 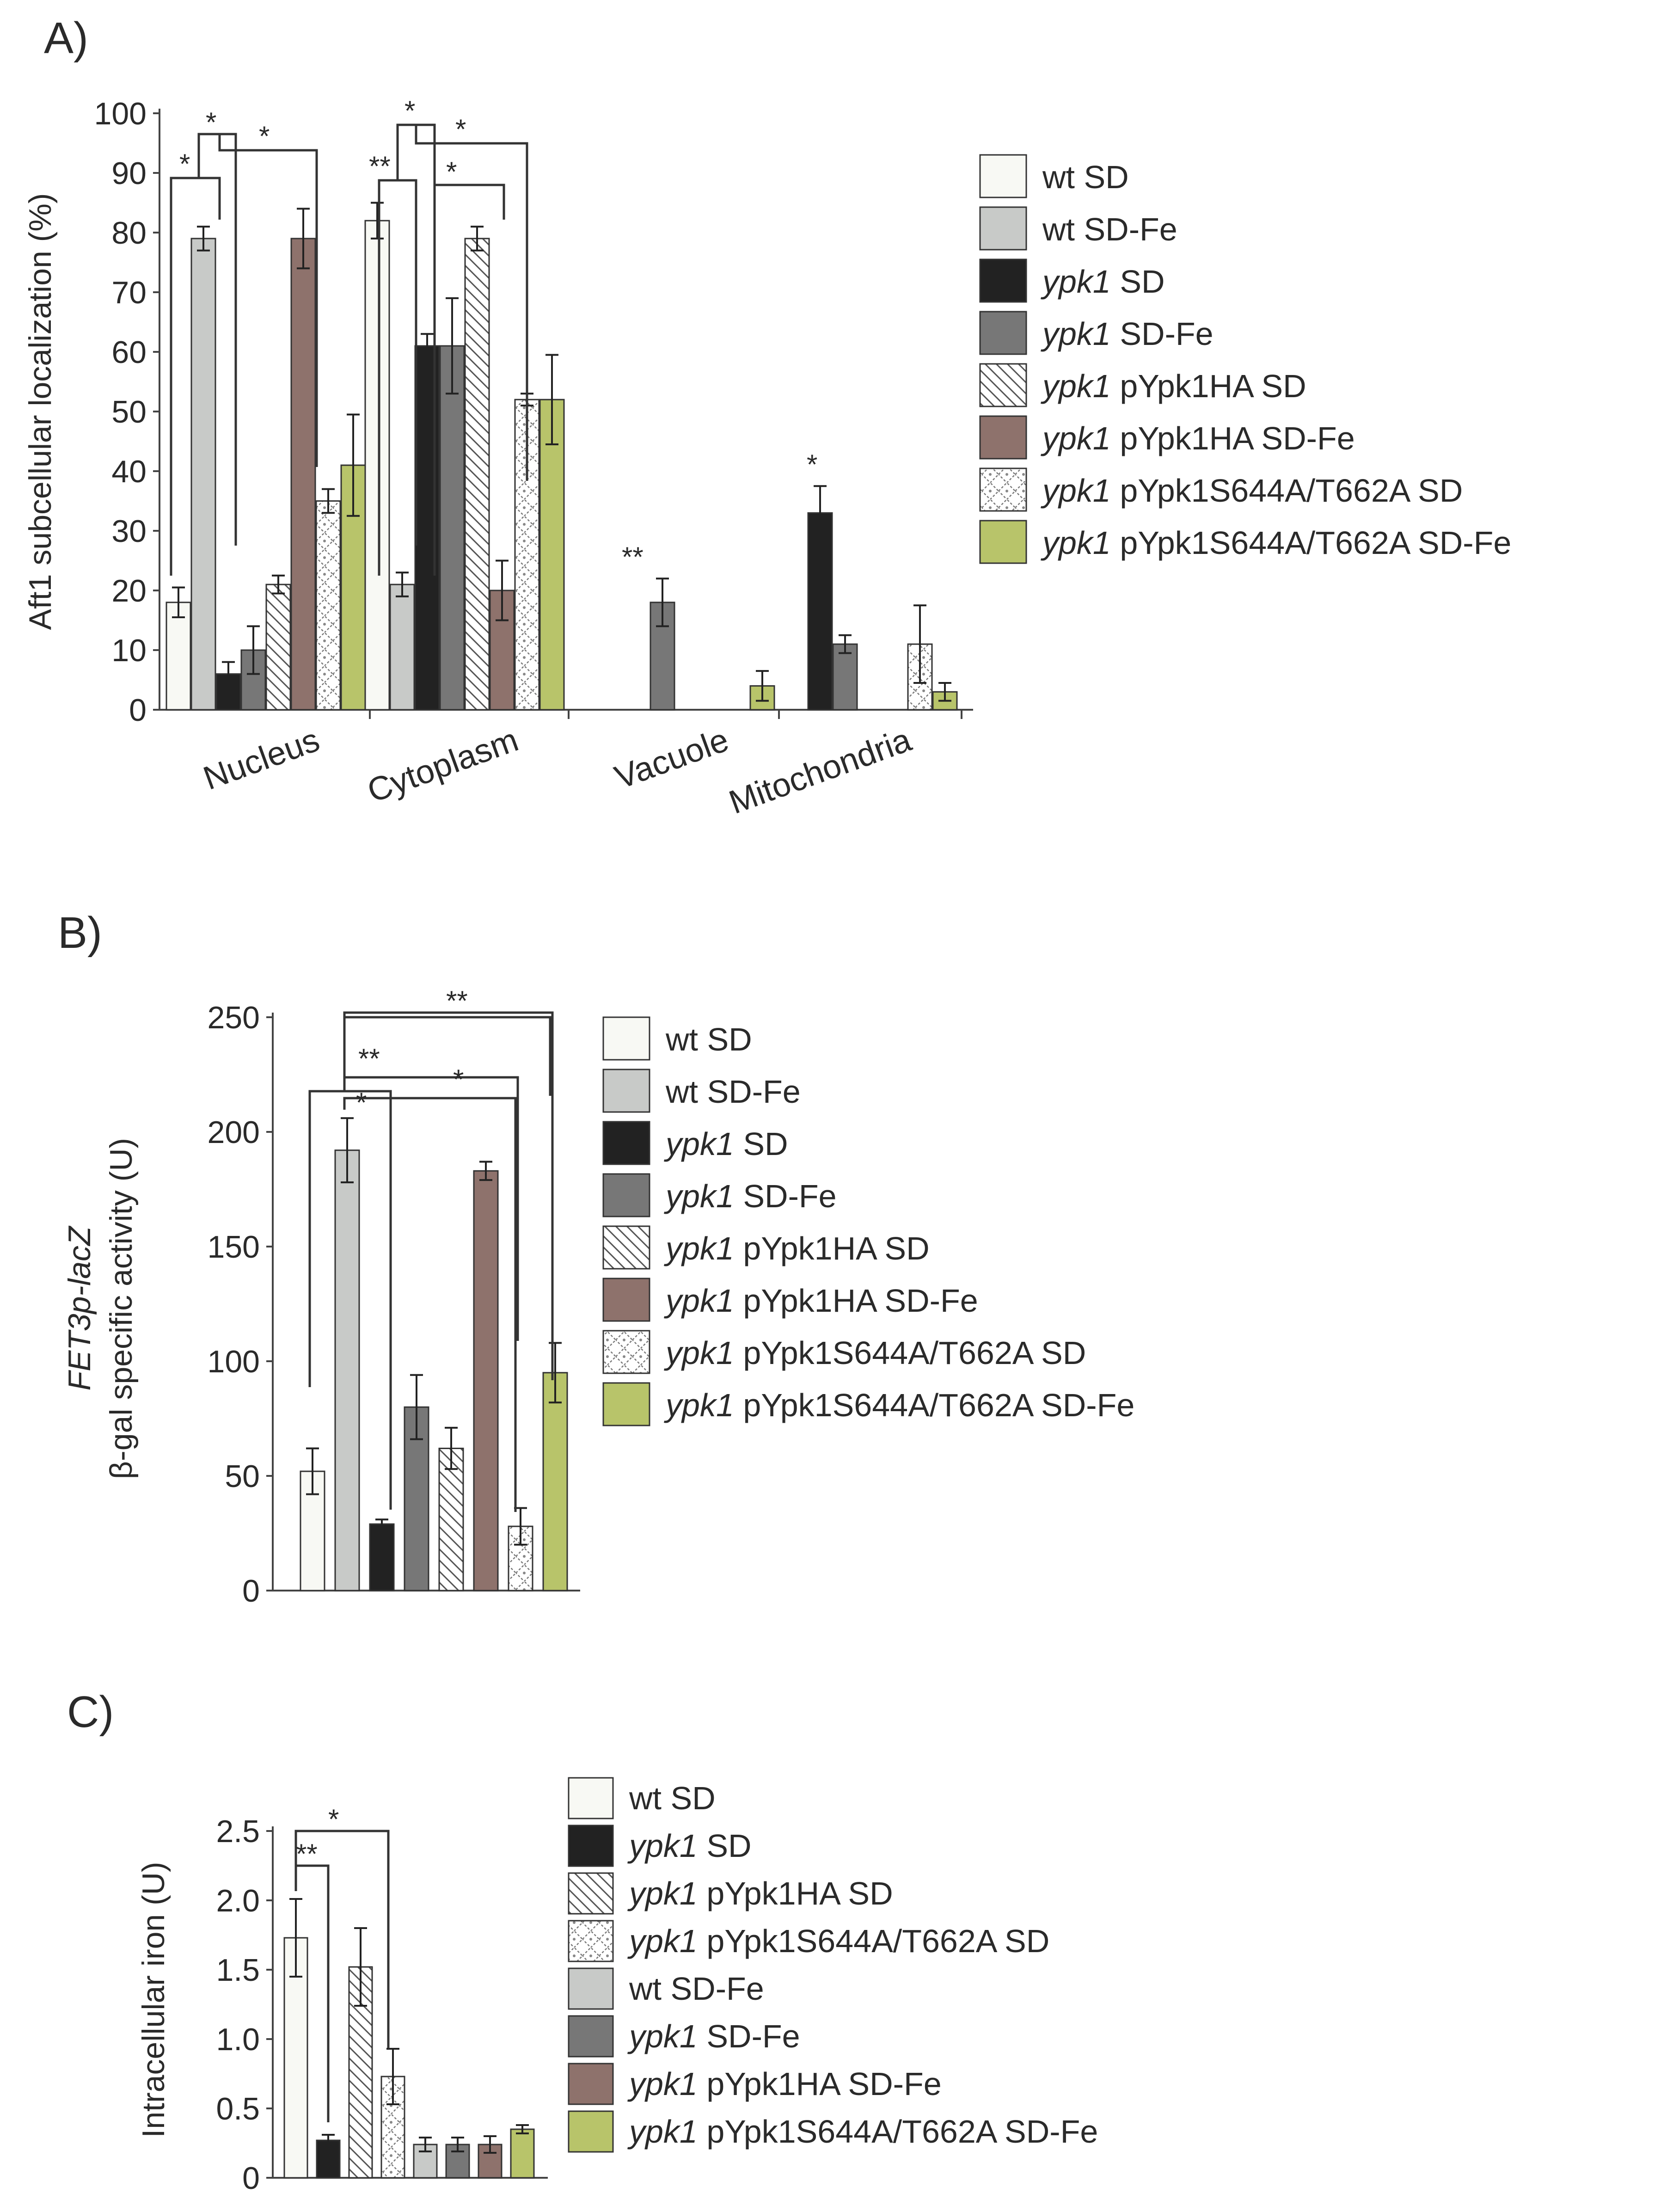 I want to click on y-tick-label: 70, so click(x=129, y=293).